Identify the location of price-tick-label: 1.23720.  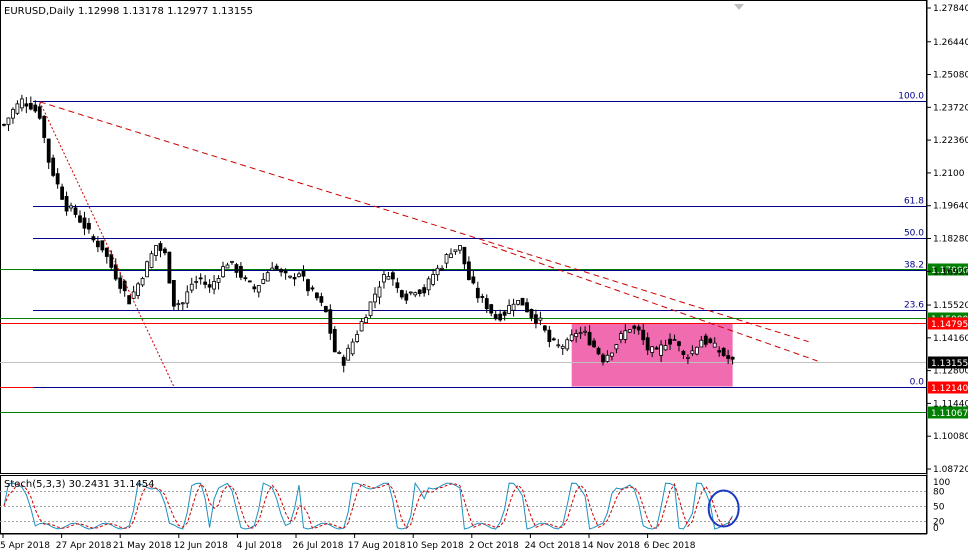
(950, 108).